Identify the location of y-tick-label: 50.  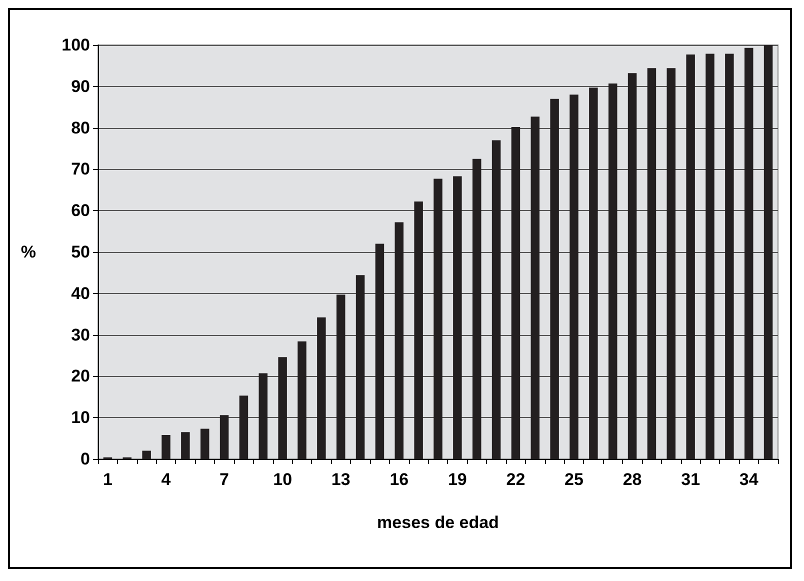
(80, 252).